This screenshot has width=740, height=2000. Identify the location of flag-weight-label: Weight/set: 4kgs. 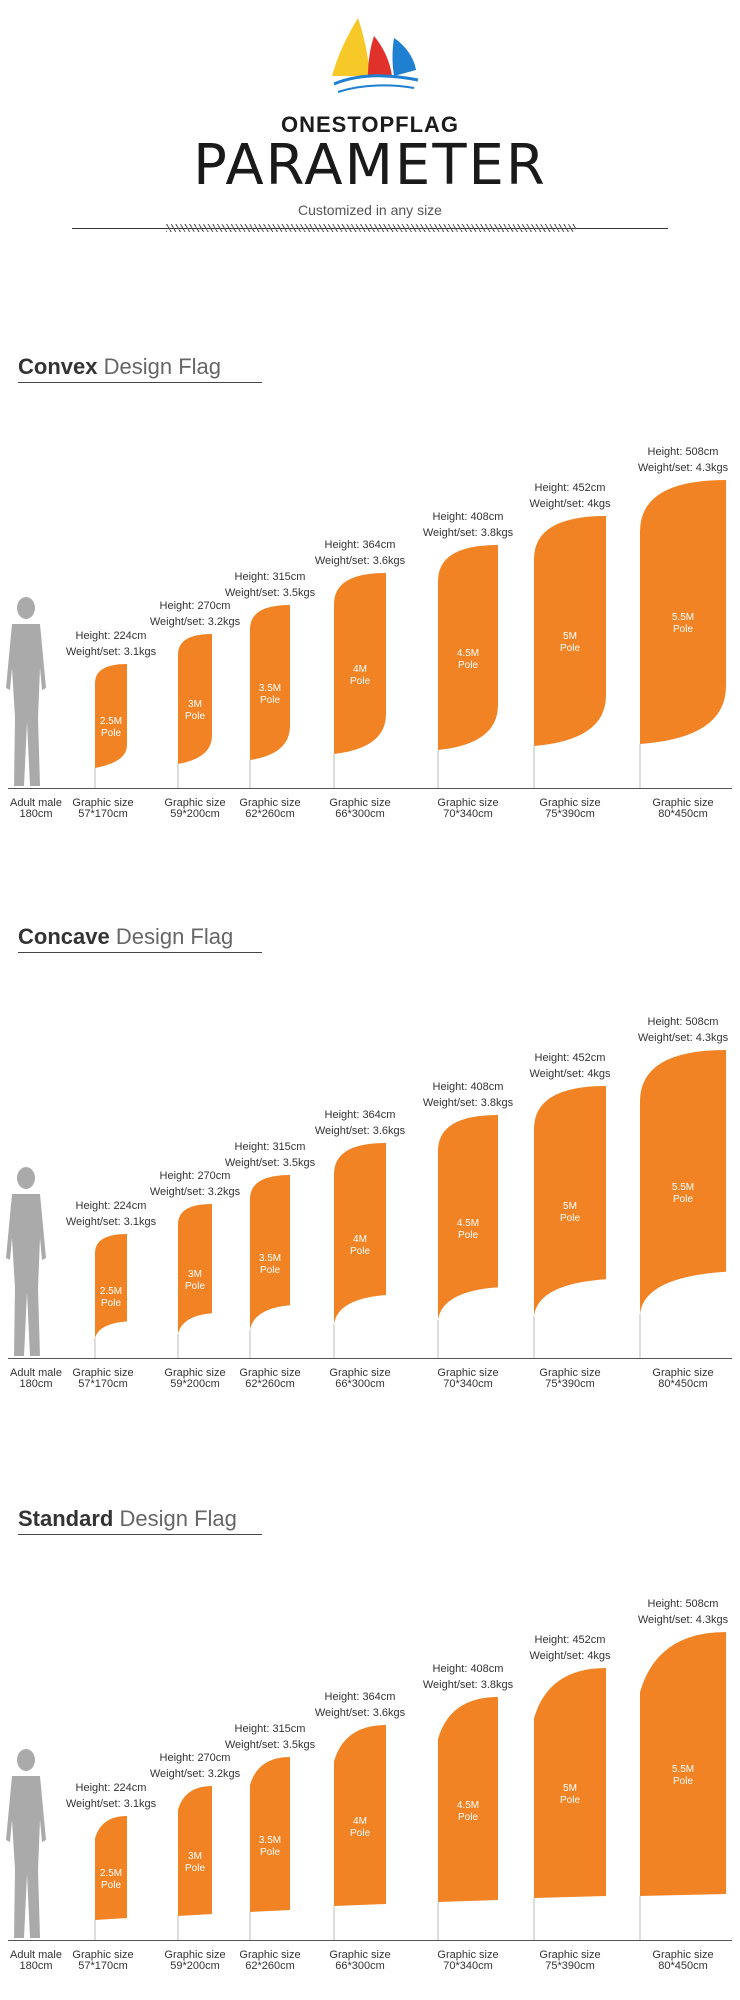
(570, 504).